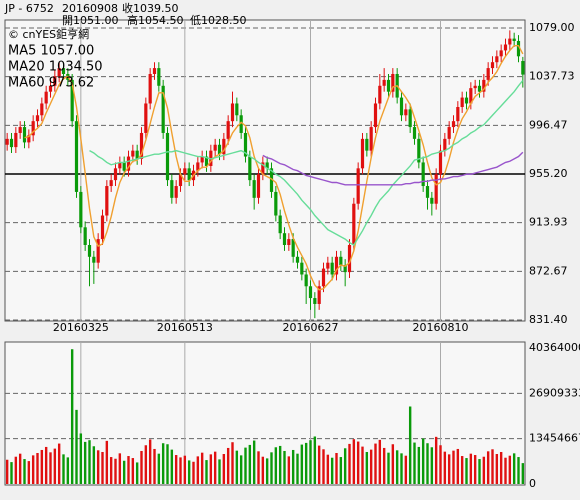 The height and width of the screenshot is (500, 580). Describe the element at coordinates (552, 76) in the screenshot. I see `y-tick-label: 1037.73` at that location.